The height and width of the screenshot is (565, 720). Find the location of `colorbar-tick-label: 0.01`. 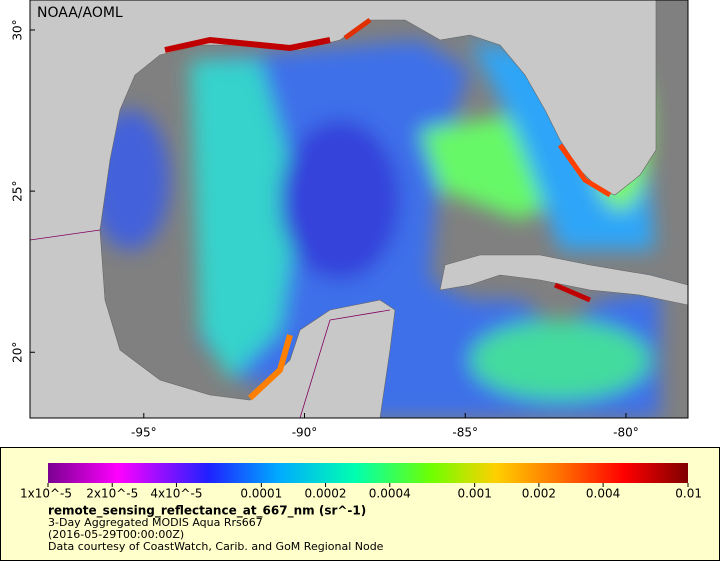

colorbar-tick-label: 0.01 is located at coordinates (688, 494).